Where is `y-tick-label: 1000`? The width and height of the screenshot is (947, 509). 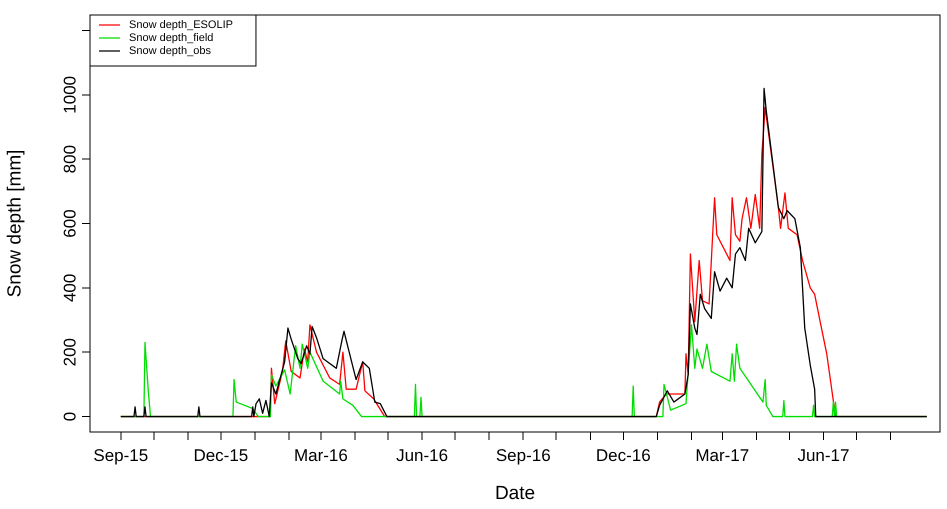 y-tick-label: 1000 is located at coordinates (70, 95).